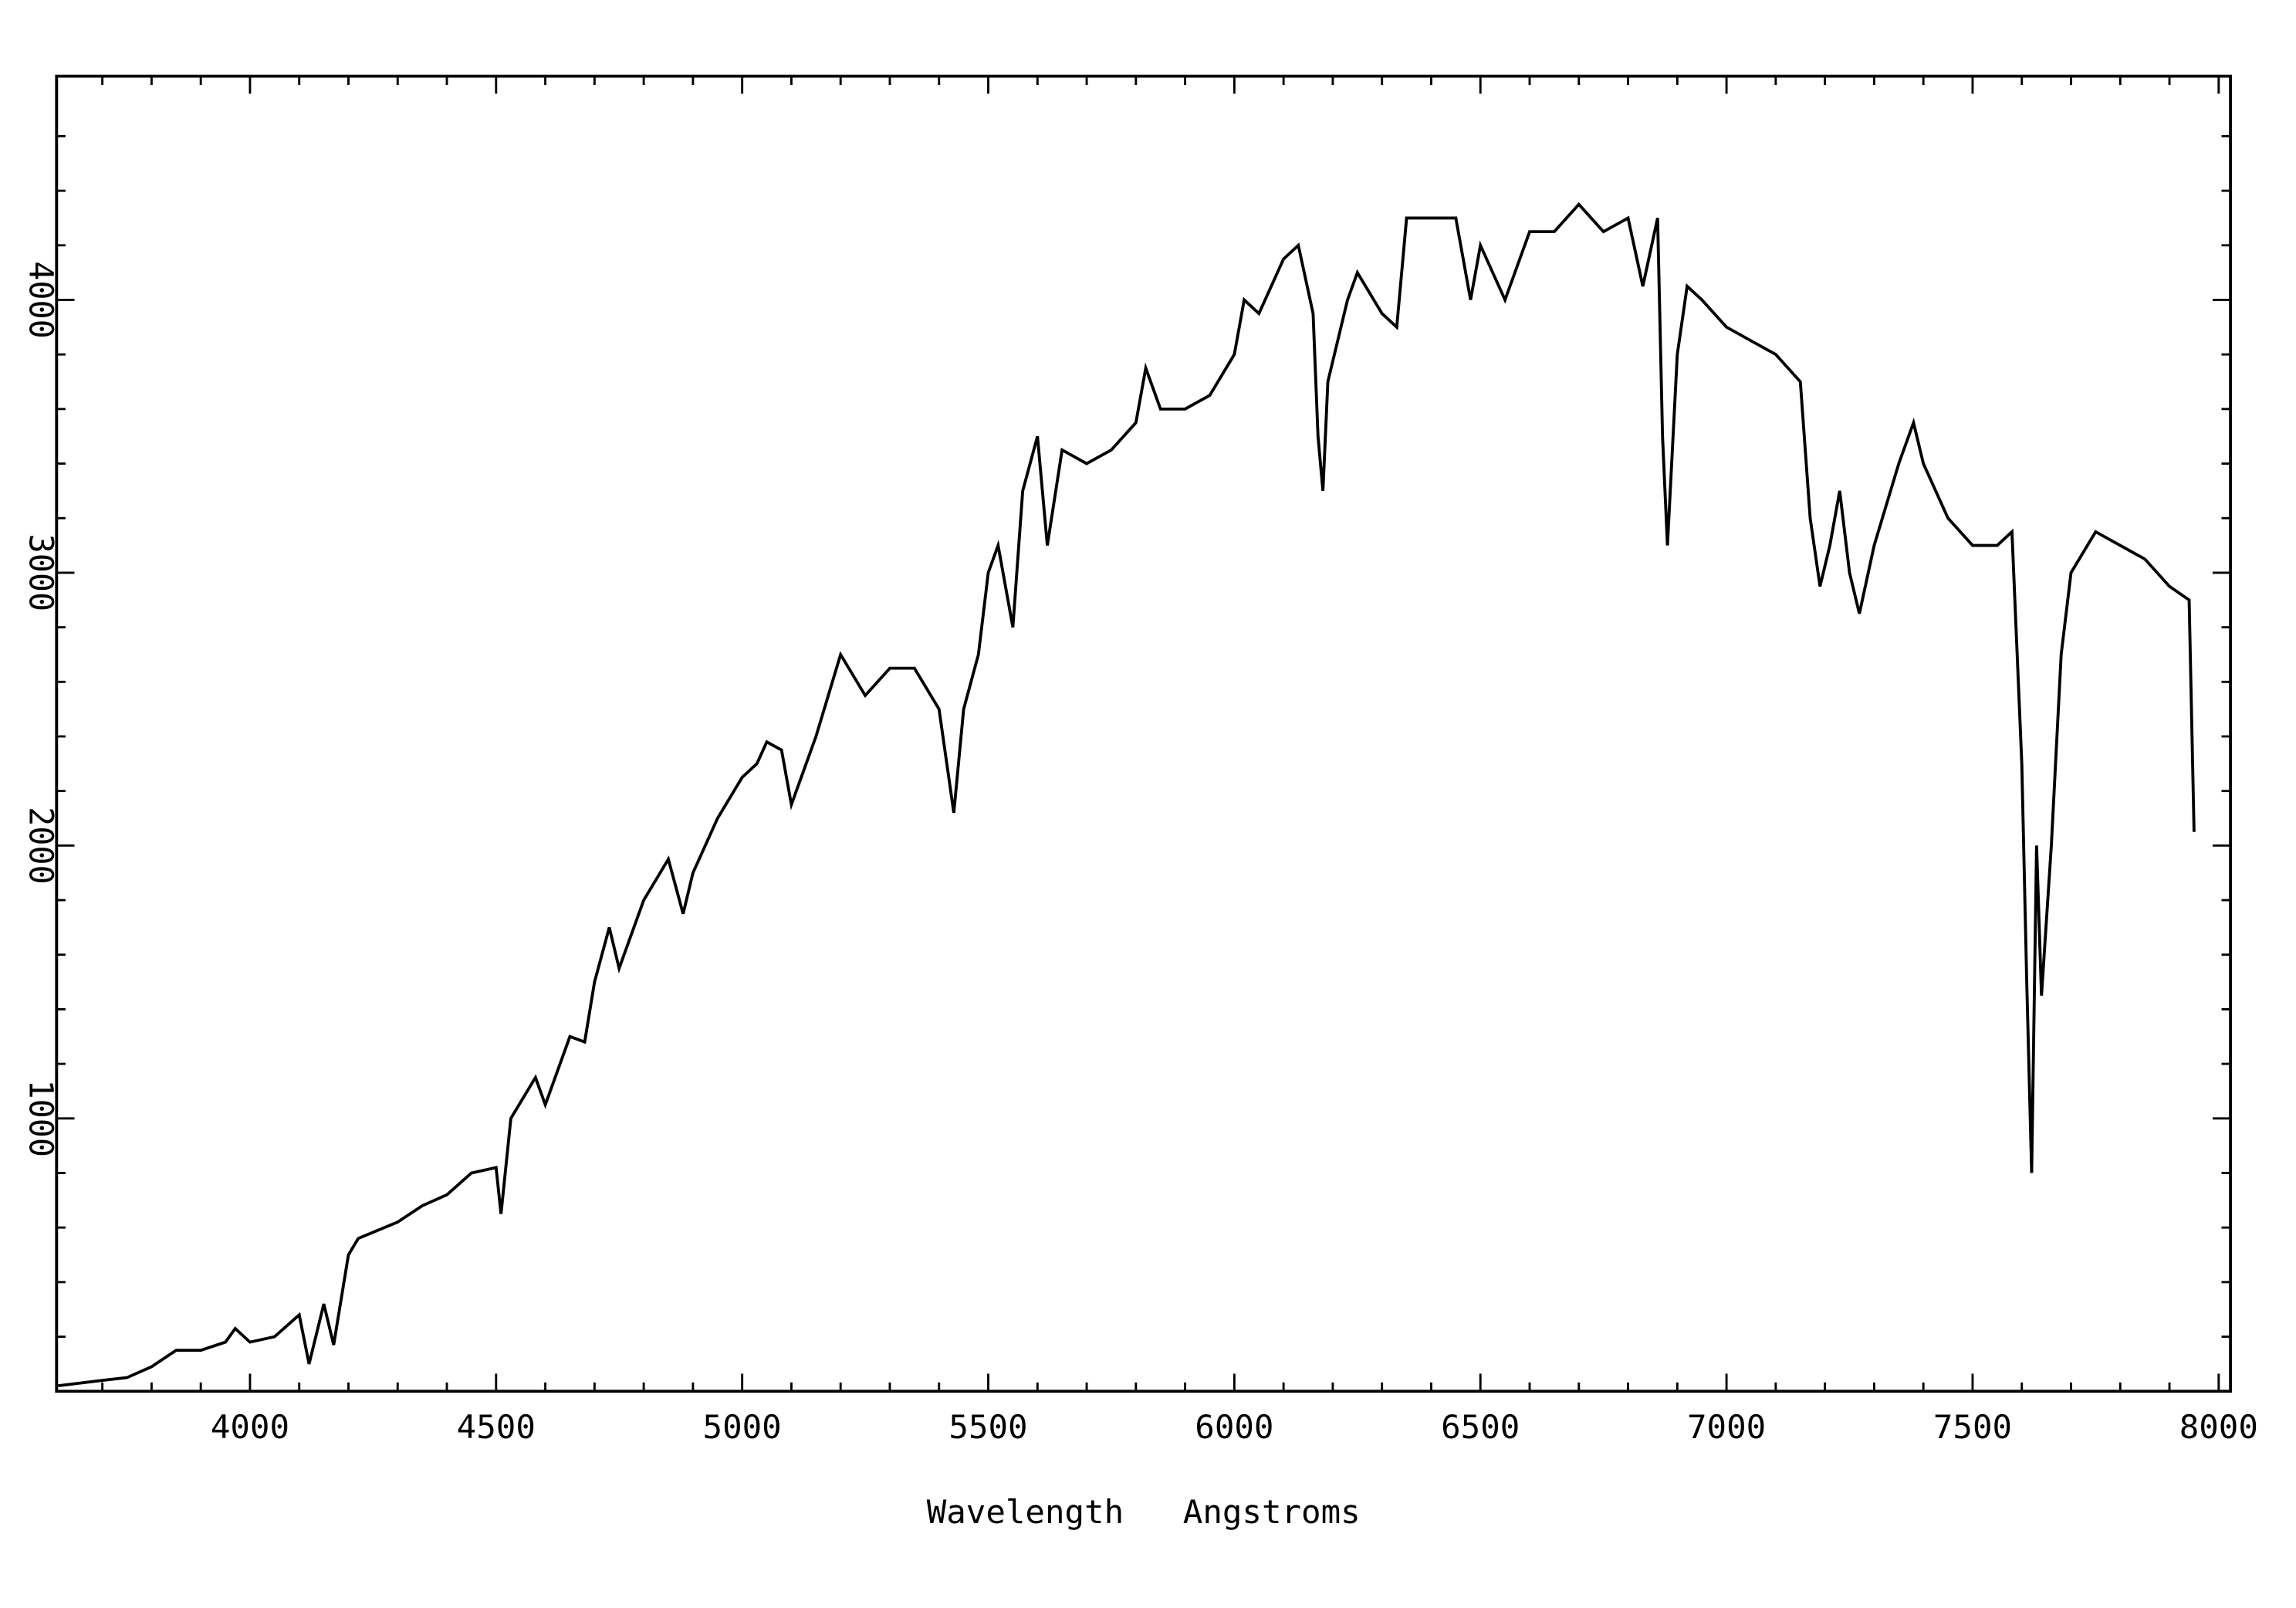 The height and width of the screenshot is (1608, 2296). What do you see at coordinates (1972, 1427) in the screenshot?
I see `x-tick-label: 7500` at bounding box center [1972, 1427].